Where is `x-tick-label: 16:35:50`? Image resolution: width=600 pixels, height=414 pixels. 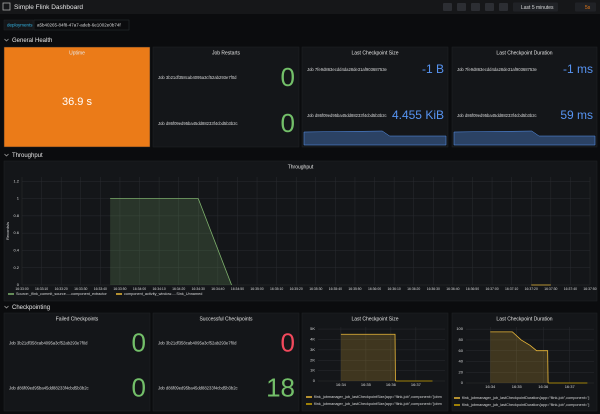
x-tick-label: 16:35:50 is located at coordinates (354, 289).